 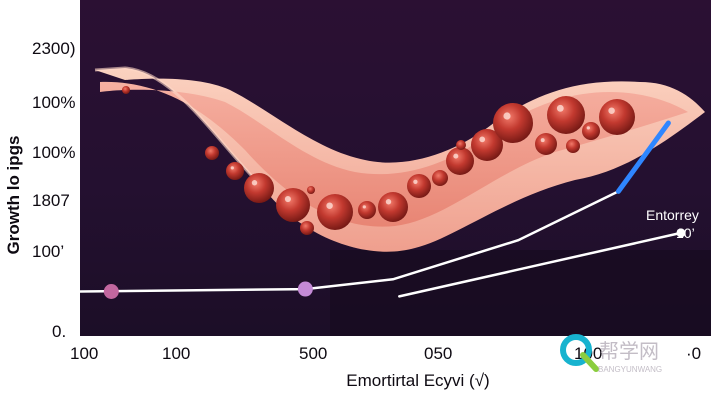 I want to click on x-tick-label: 500, so click(x=313, y=353).